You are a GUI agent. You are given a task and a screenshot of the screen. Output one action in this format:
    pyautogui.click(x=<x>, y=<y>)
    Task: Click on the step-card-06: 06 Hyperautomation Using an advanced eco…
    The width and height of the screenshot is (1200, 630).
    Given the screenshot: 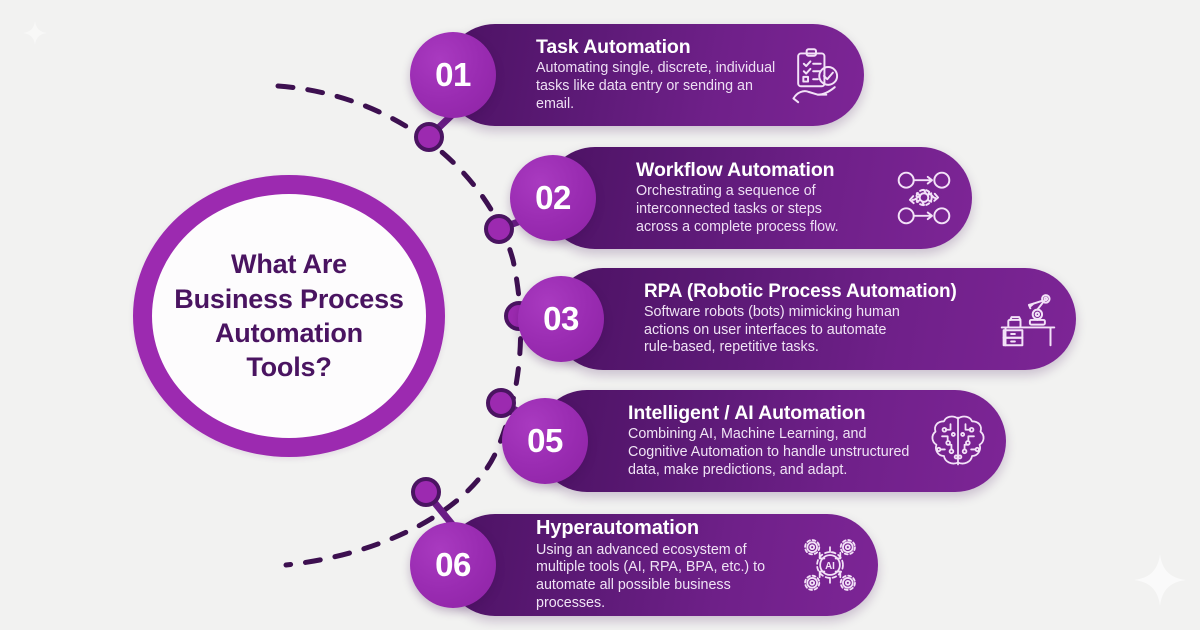 What is the action you would take?
    pyautogui.click(x=644, y=565)
    